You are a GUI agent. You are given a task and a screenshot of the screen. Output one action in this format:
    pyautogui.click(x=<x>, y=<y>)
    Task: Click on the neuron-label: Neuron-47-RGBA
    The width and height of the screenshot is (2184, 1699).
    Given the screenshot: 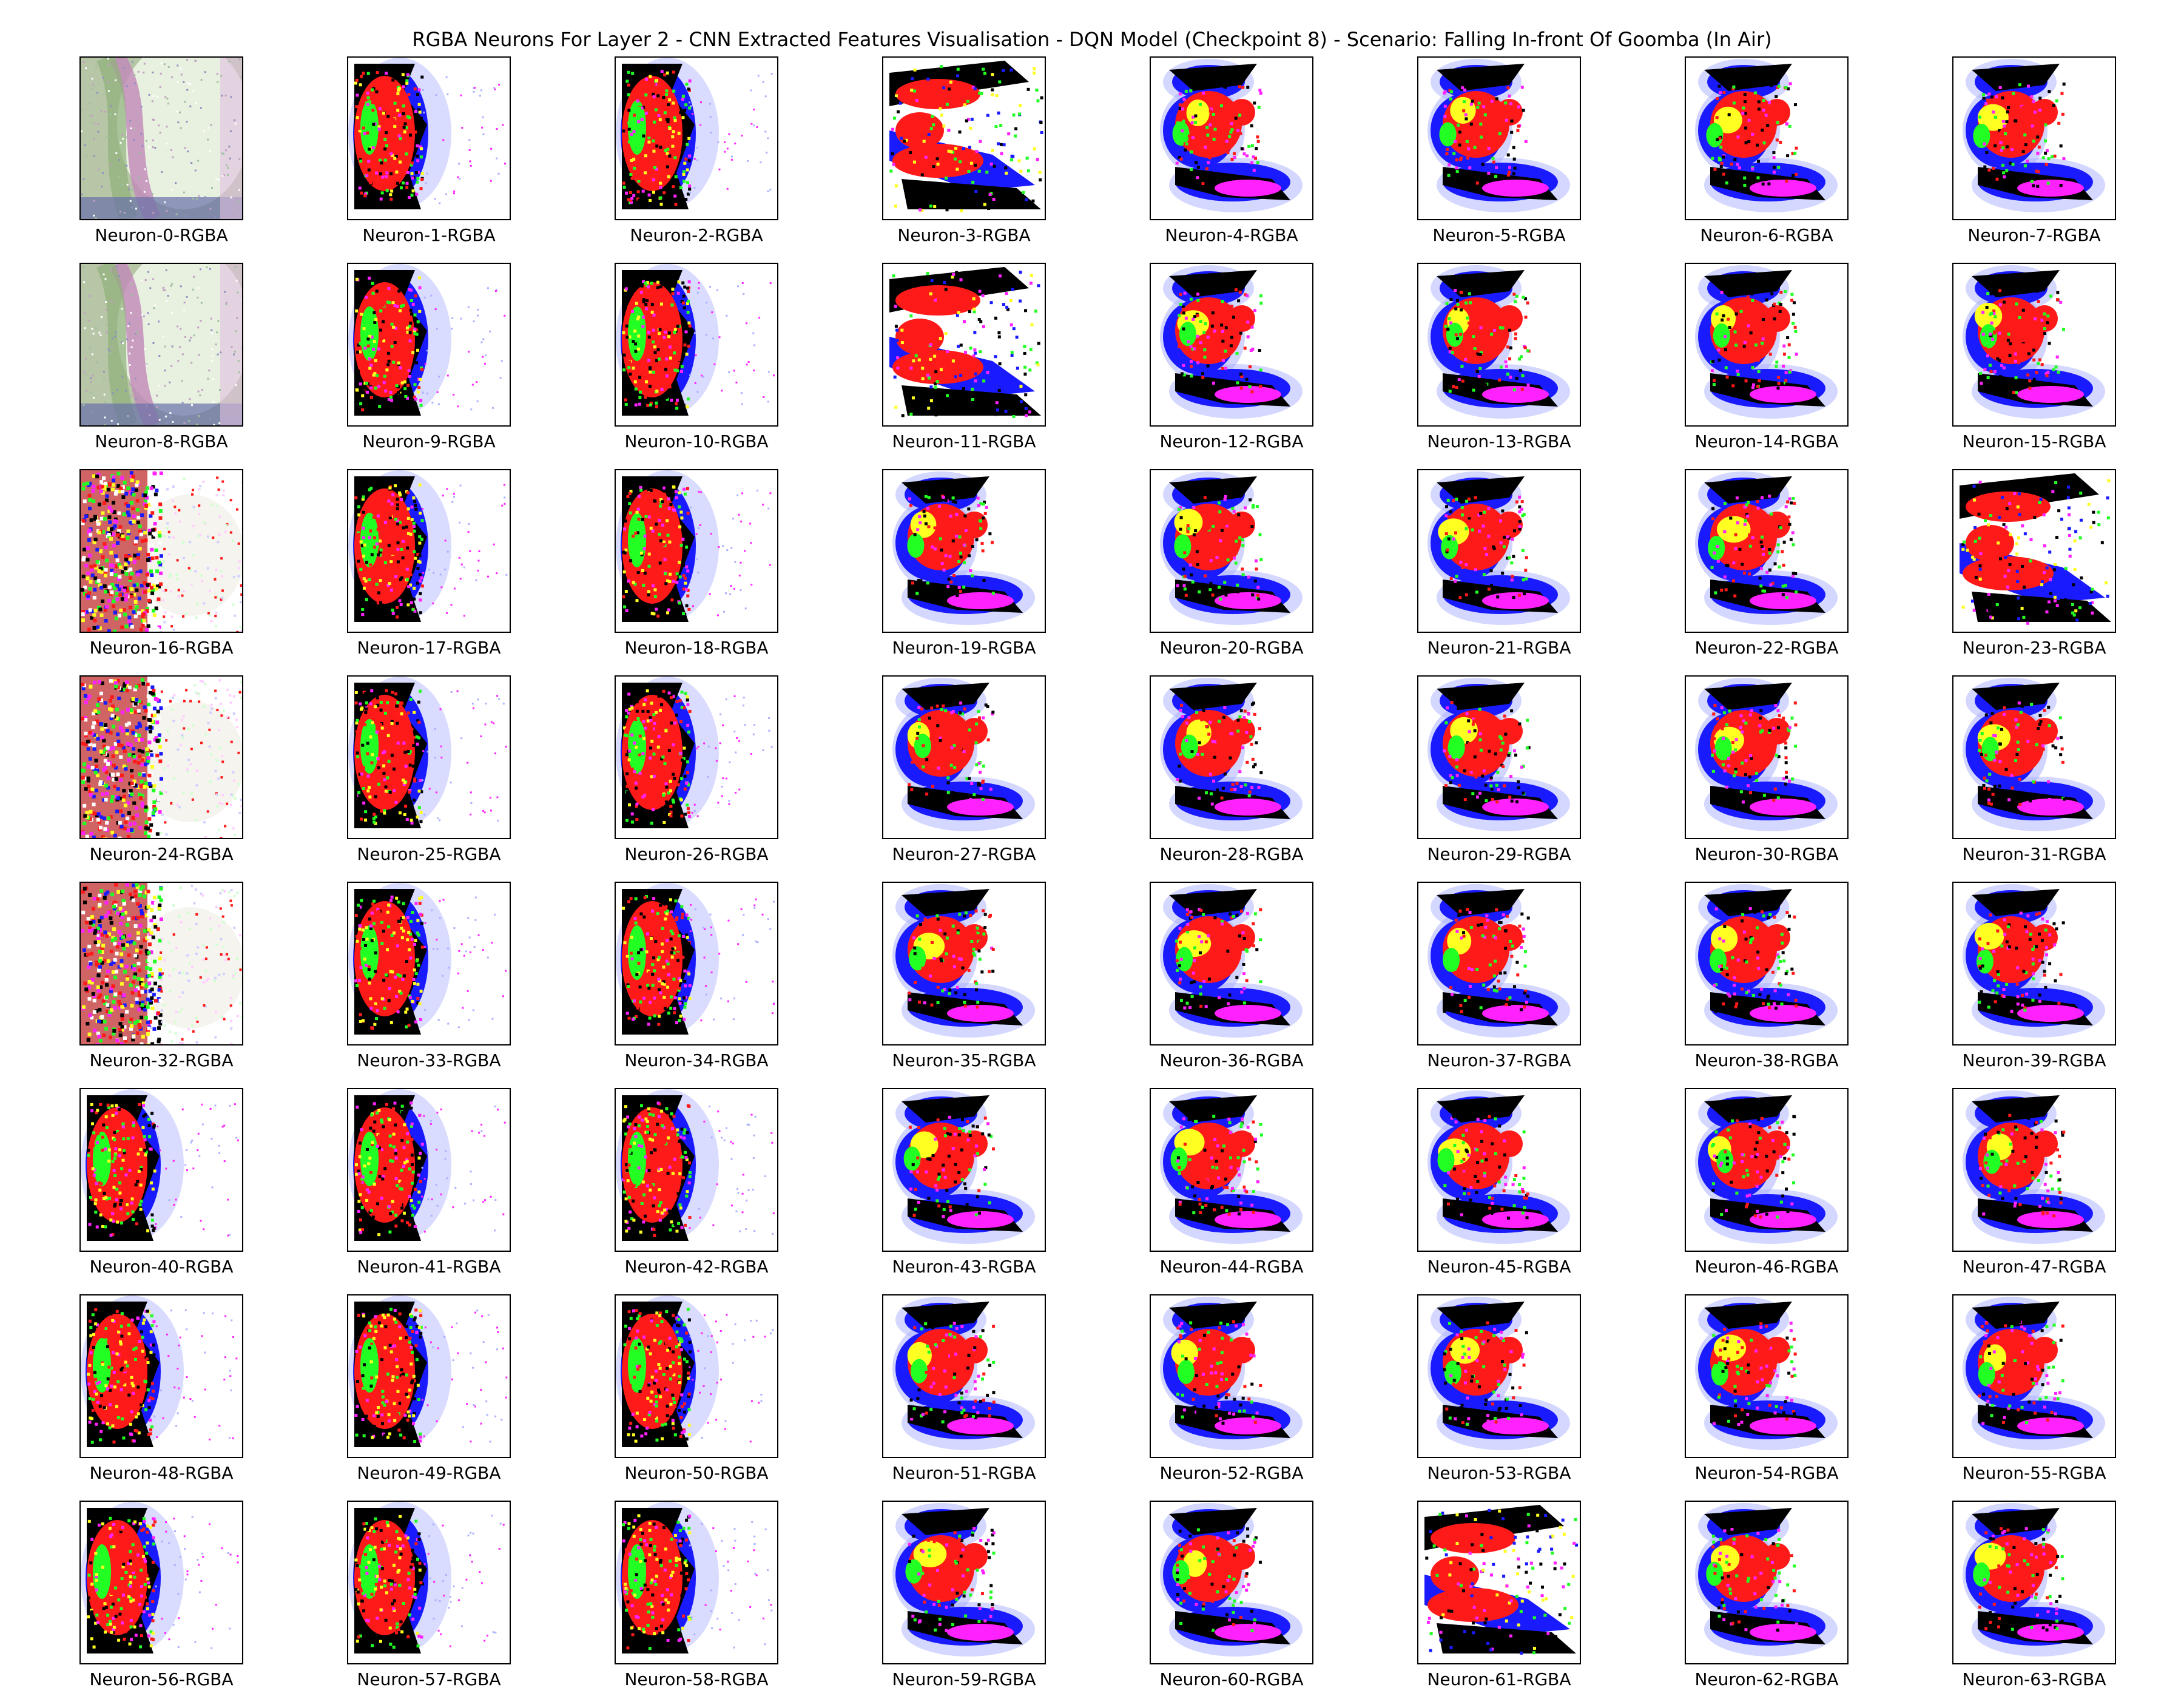 What is the action you would take?
    pyautogui.click(x=2034, y=1267)
    